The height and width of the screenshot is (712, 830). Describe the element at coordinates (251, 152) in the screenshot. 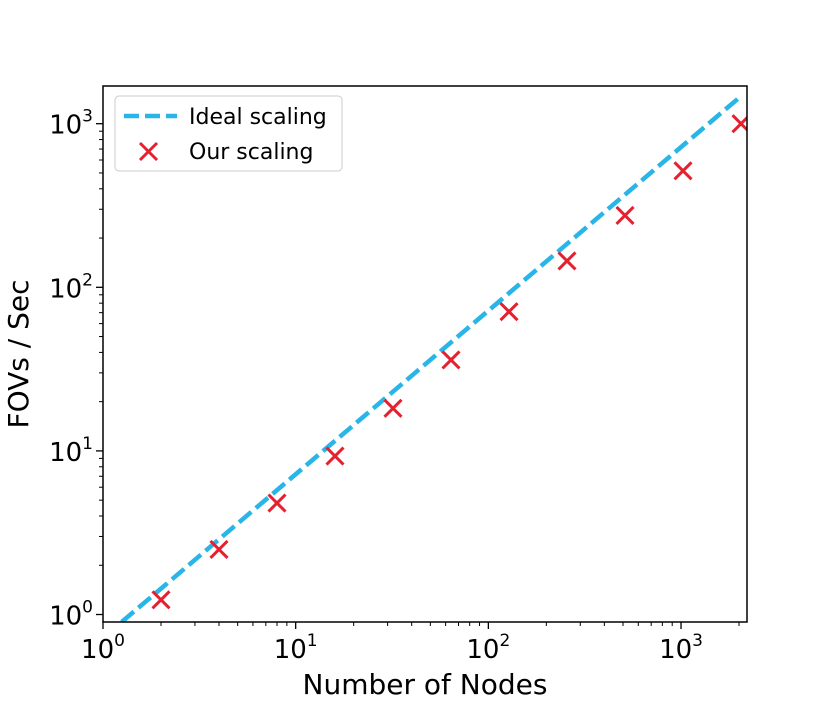

I see `legend-our-label: Our scaling` at that location.